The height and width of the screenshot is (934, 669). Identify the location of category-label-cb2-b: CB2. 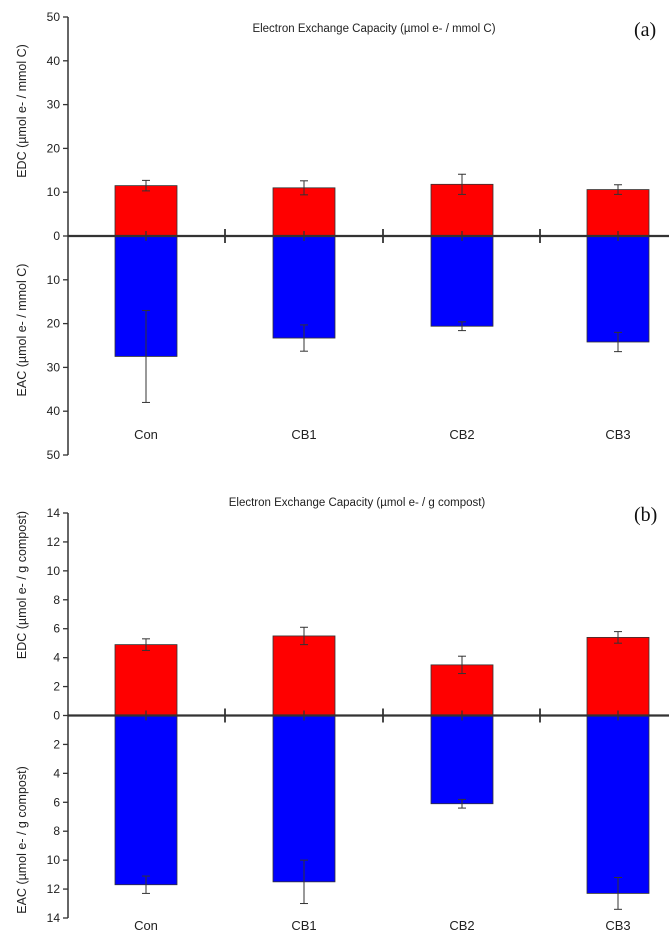
(461, 925).